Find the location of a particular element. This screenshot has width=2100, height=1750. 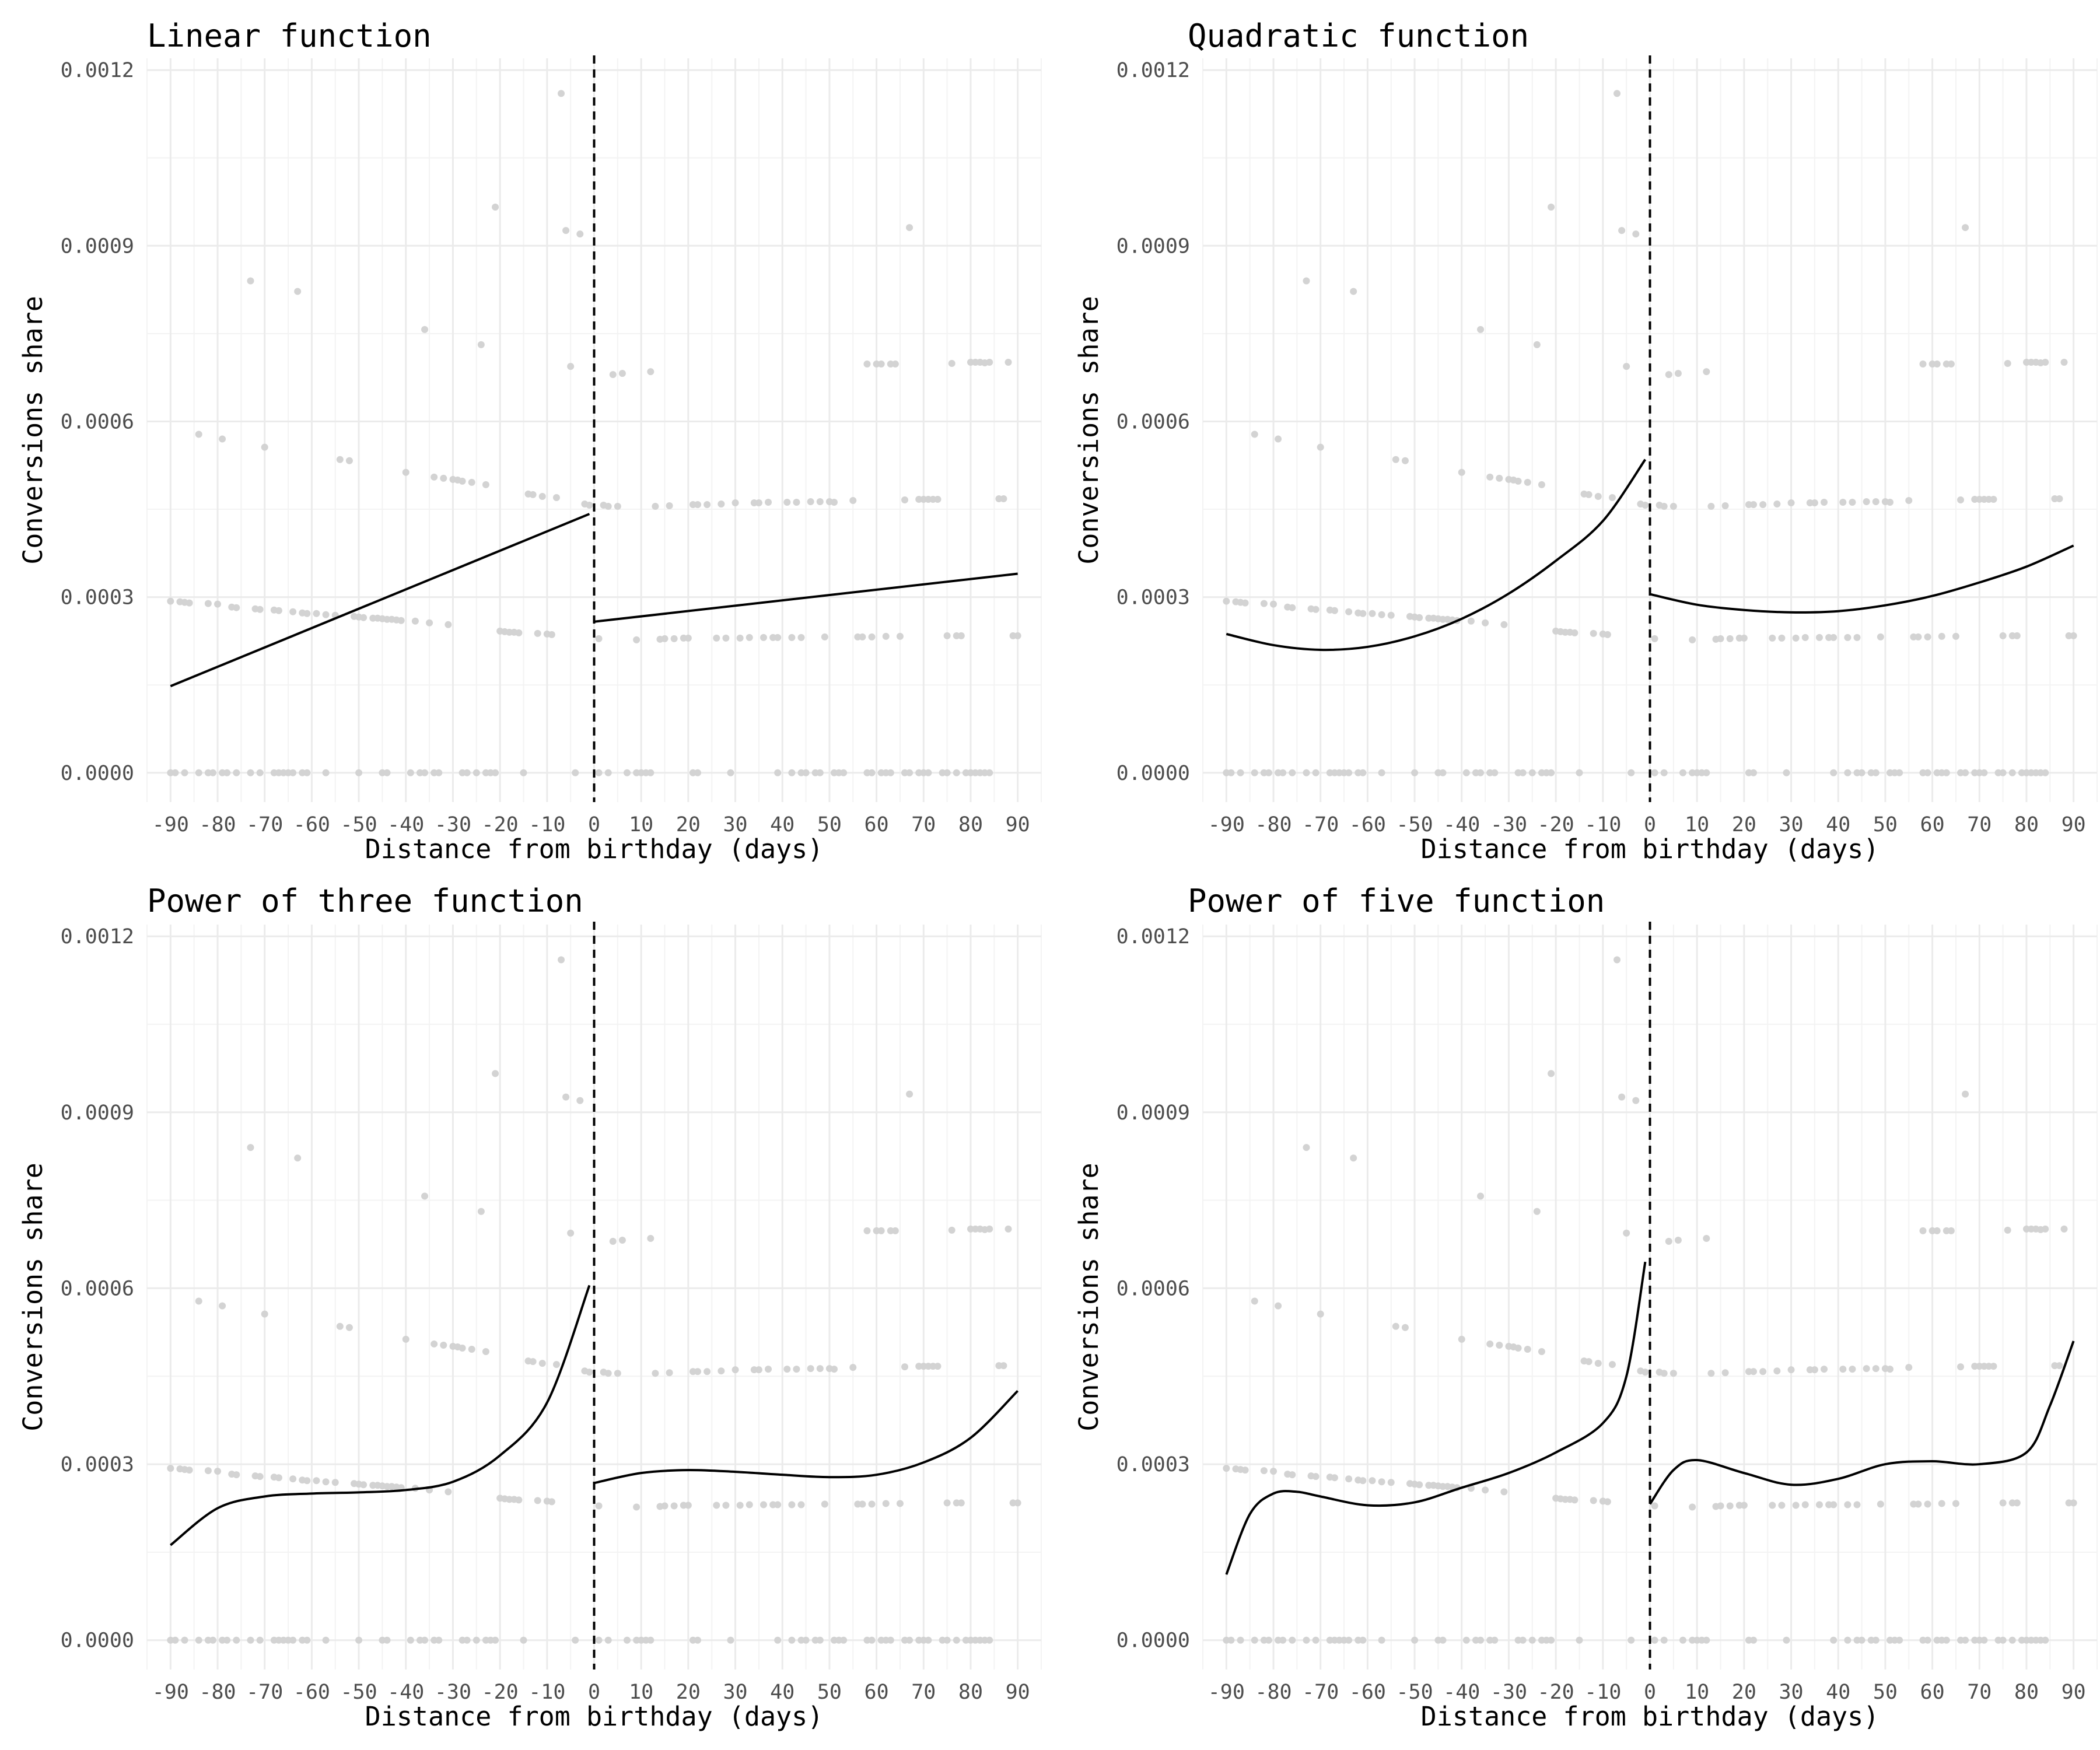

x-tick-label: -80 is located at coordinates (1273, 1692).